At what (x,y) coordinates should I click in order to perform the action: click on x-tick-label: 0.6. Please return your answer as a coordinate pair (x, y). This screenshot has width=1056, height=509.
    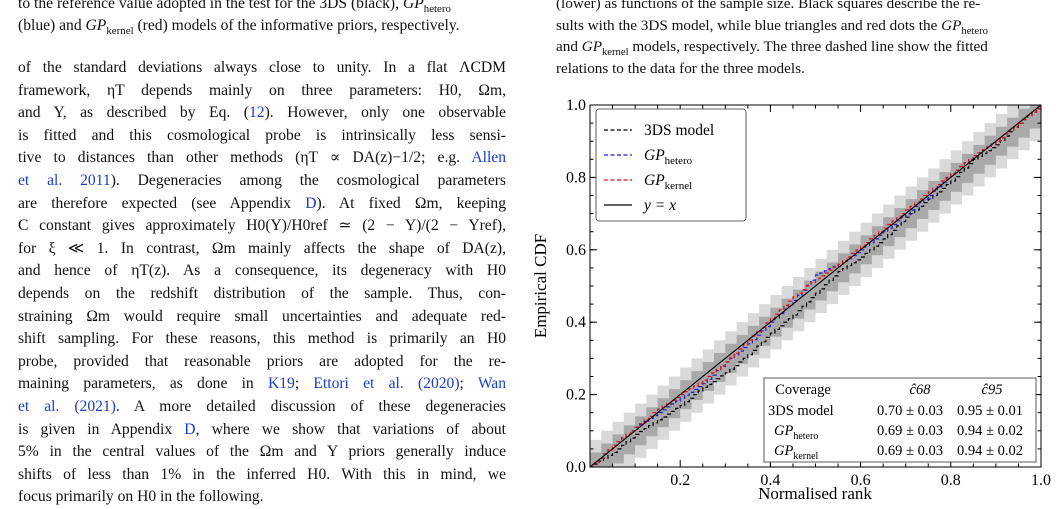
    Looking at the image, I should click on (861, 480).